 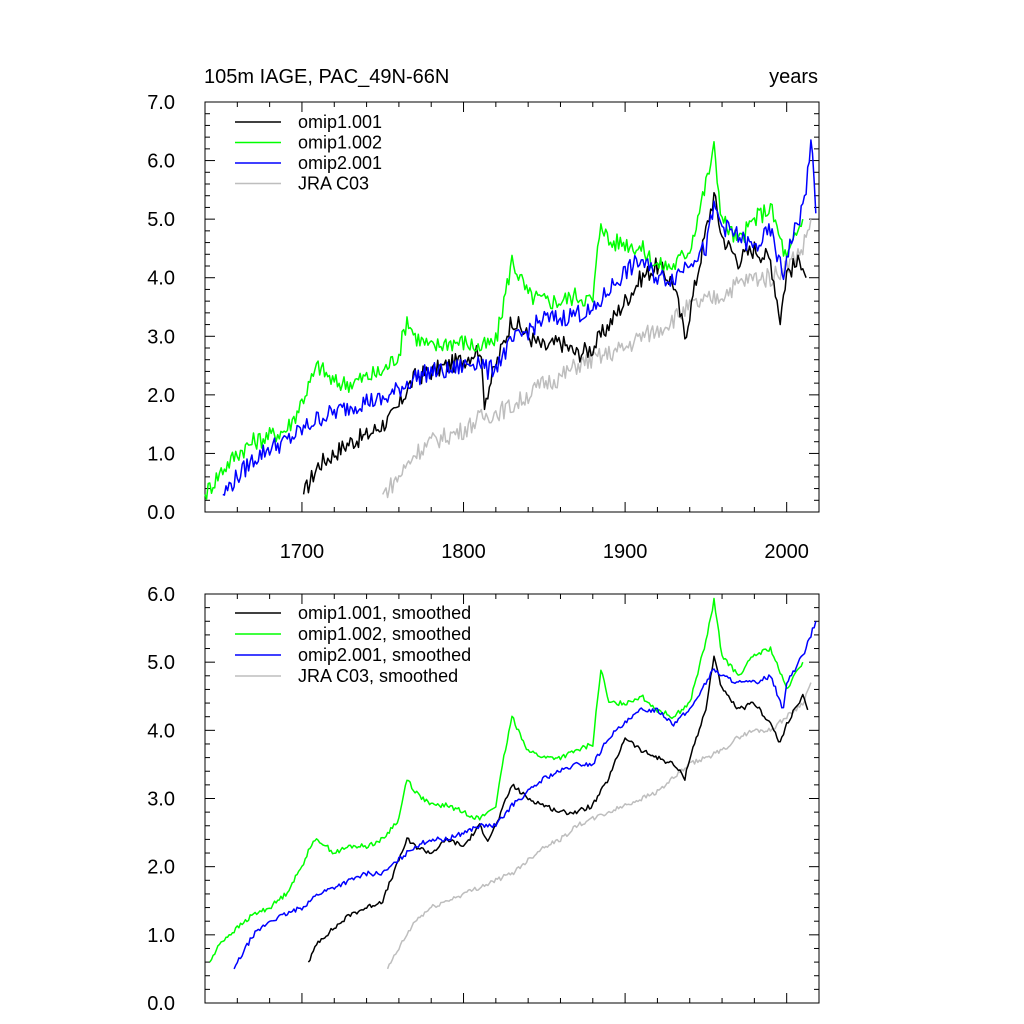 What do you see at coordinates (384, 655) in the screenshot?
I see `legend-label: omip2.001, smoothed` at bounding box center [384, 655].